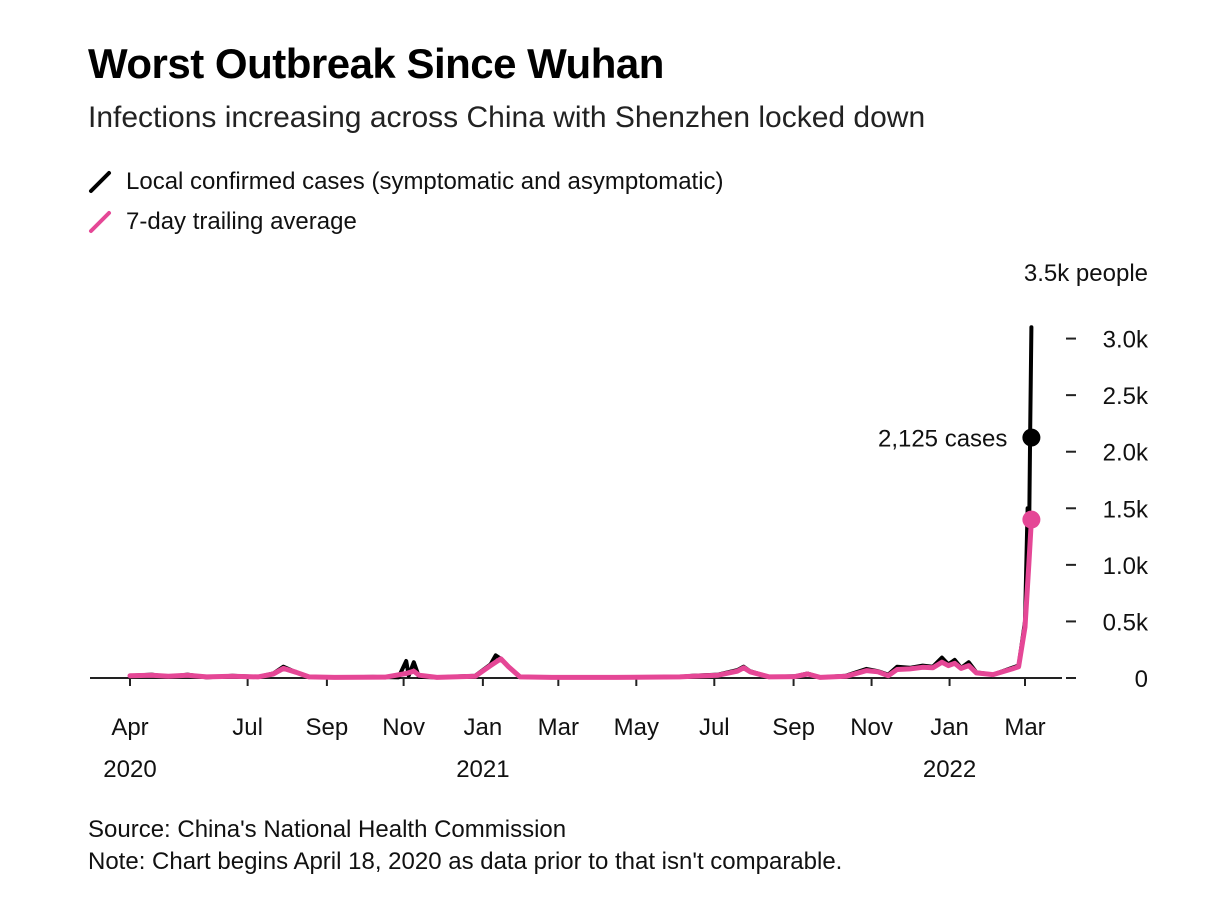  I want to click on chart-title: Worst Outbreak Since Wuhan, so click(376, 63).